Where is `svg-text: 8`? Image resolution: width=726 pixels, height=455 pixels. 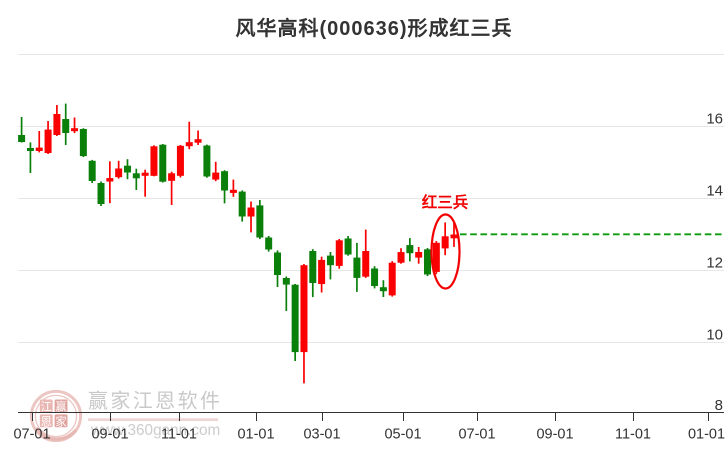
svg-text: 8 is located at coordinates (719, 405).